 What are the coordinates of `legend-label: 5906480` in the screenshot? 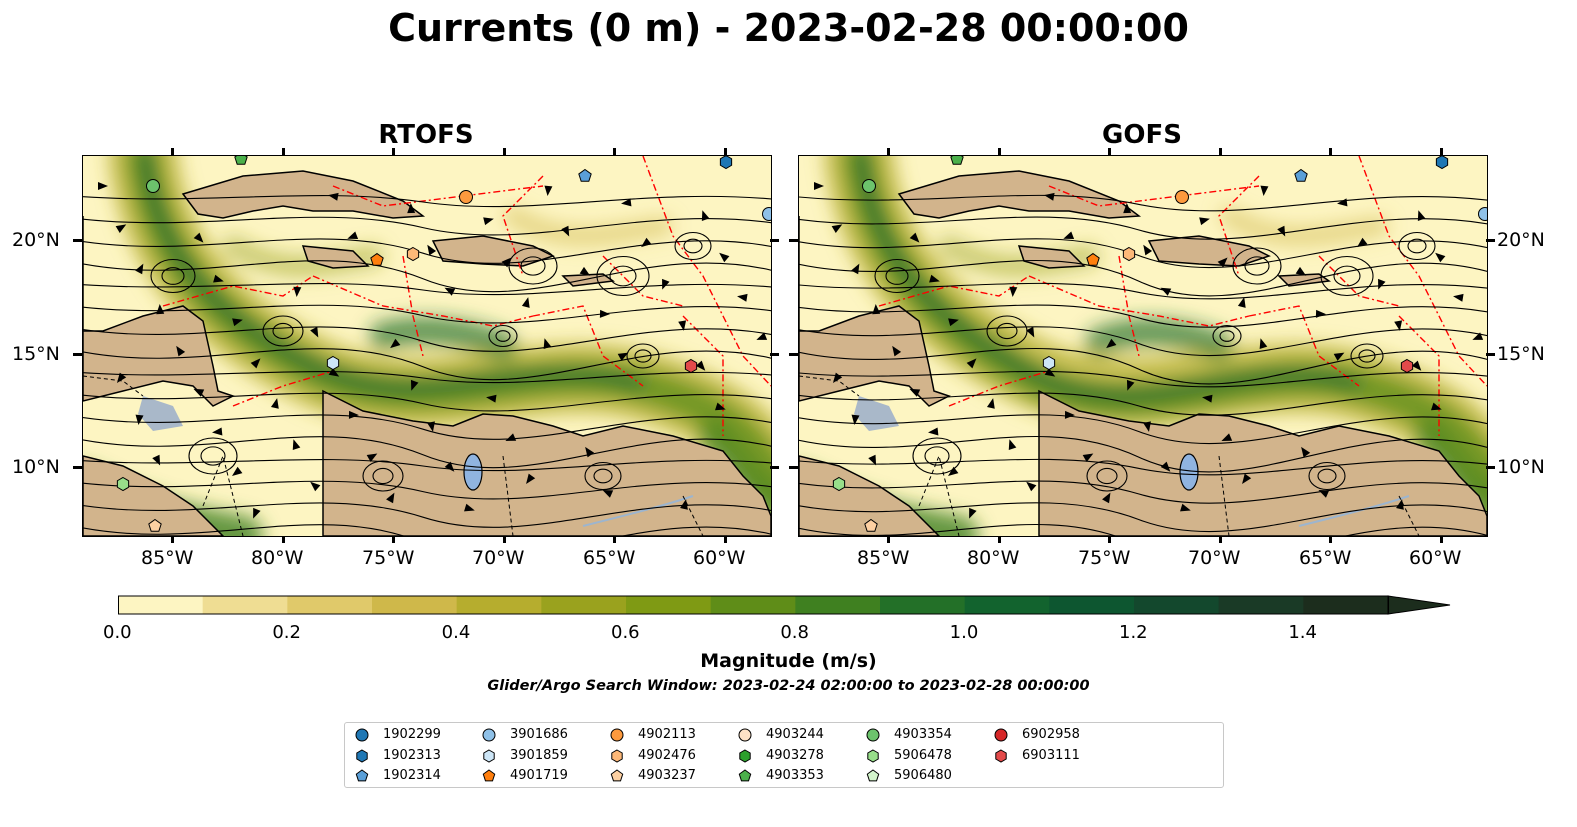 It's located at (923, 775).